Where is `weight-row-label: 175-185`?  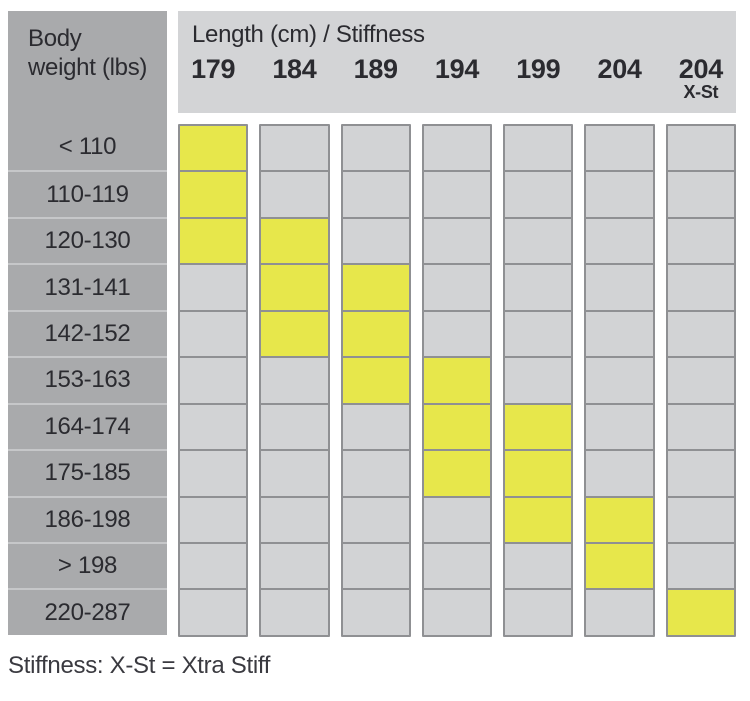 weight-row-label: 175-185 is located at coordinates (87, 472).